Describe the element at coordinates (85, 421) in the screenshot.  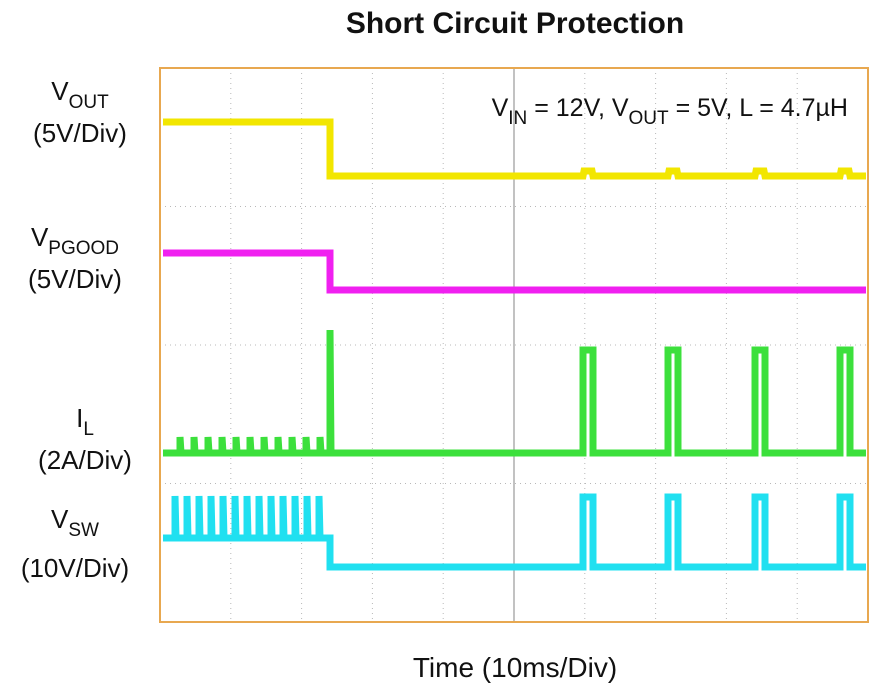
I see `svg-text: IL` at that location.